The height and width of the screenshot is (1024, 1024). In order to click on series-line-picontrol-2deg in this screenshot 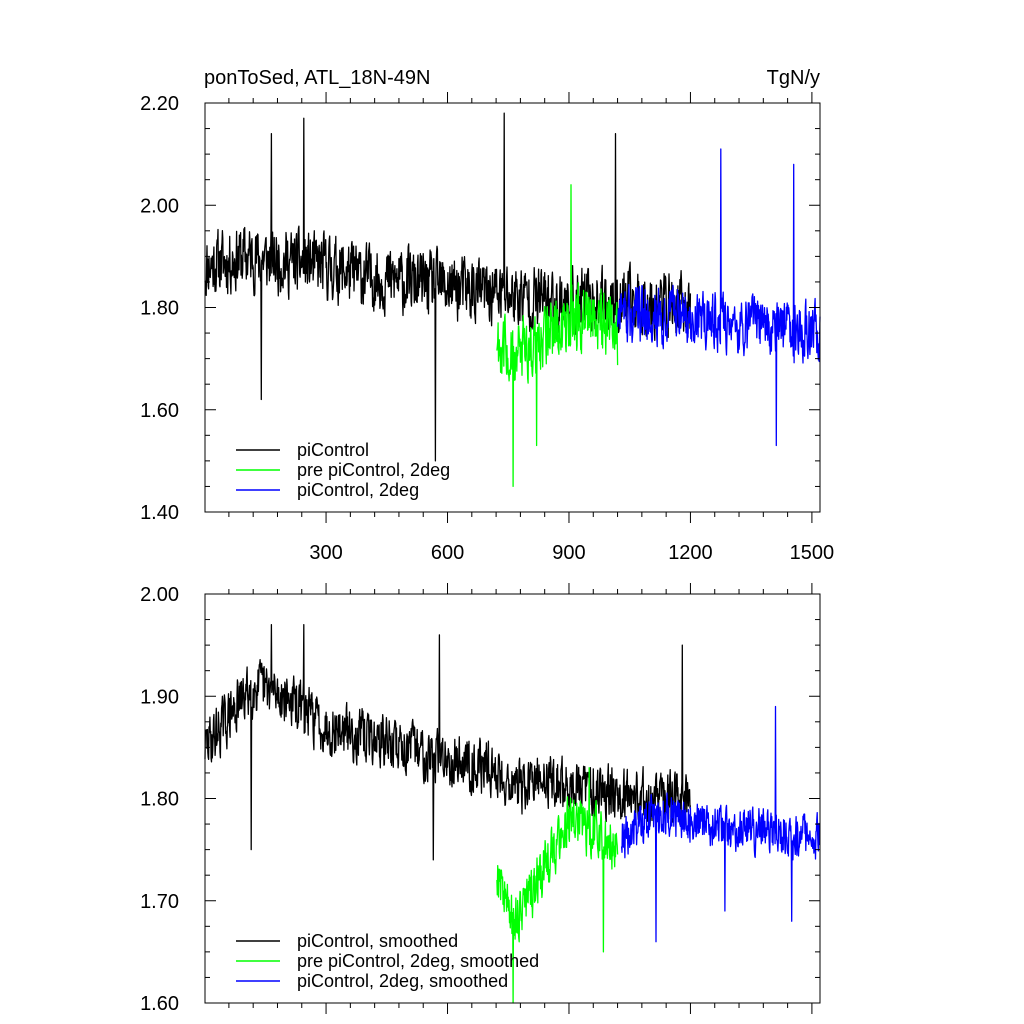, I will do `click(718, 297)`.